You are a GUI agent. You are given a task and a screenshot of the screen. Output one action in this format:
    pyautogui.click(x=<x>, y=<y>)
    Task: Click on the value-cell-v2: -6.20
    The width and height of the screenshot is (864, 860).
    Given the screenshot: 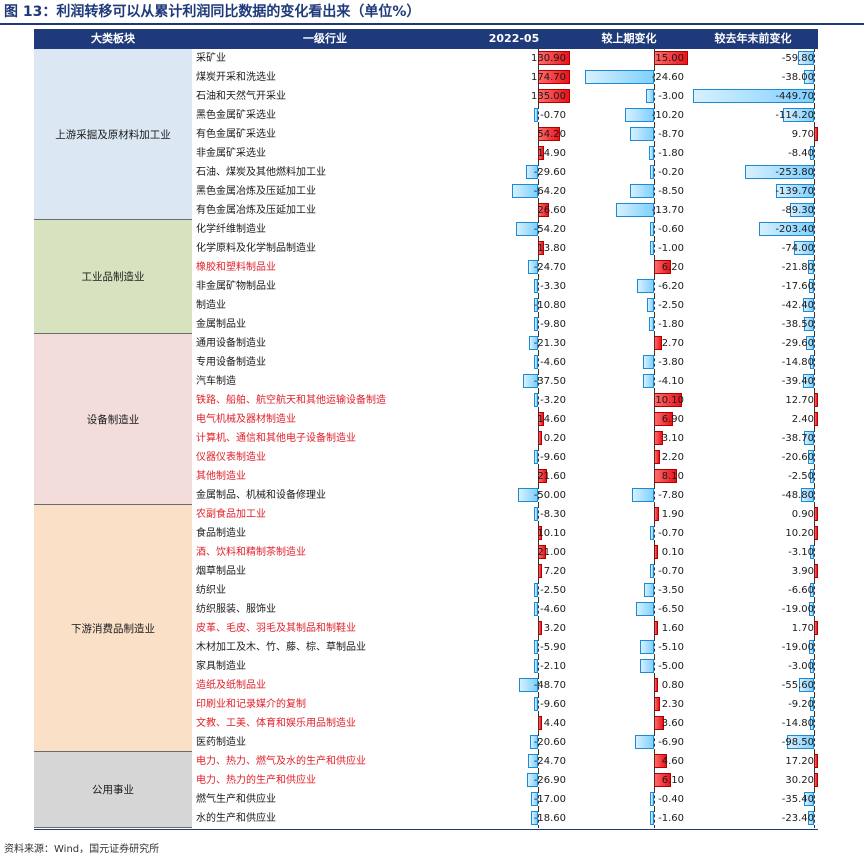 What is the action you would take?
    pyautogui.click(x=629, y=286)
    